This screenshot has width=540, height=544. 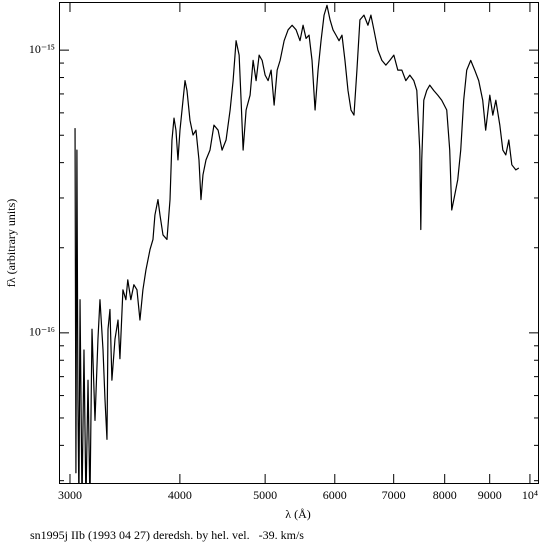 What do you see at coordinates (42, 49) in the screenshot?
I see `y-tick-label: 10⁻¹⁵` at bounding box center [42, 49].